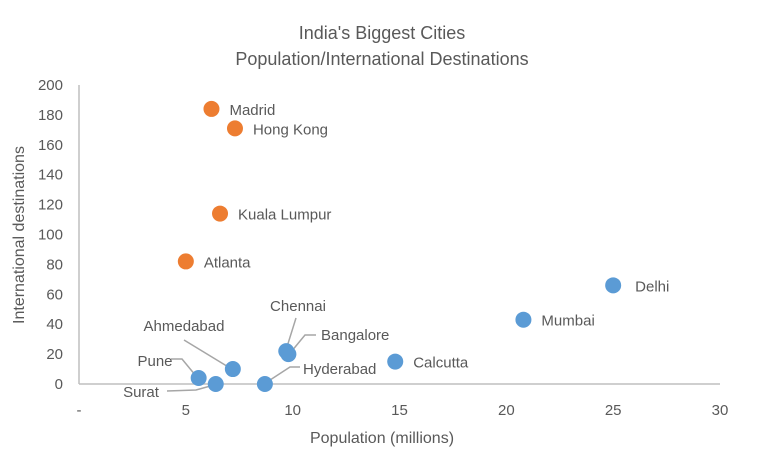  What do you see at coordinates (441, 363) in the screenshot?
I see `data-label: Calcutta` at bounding box center [441, 363].